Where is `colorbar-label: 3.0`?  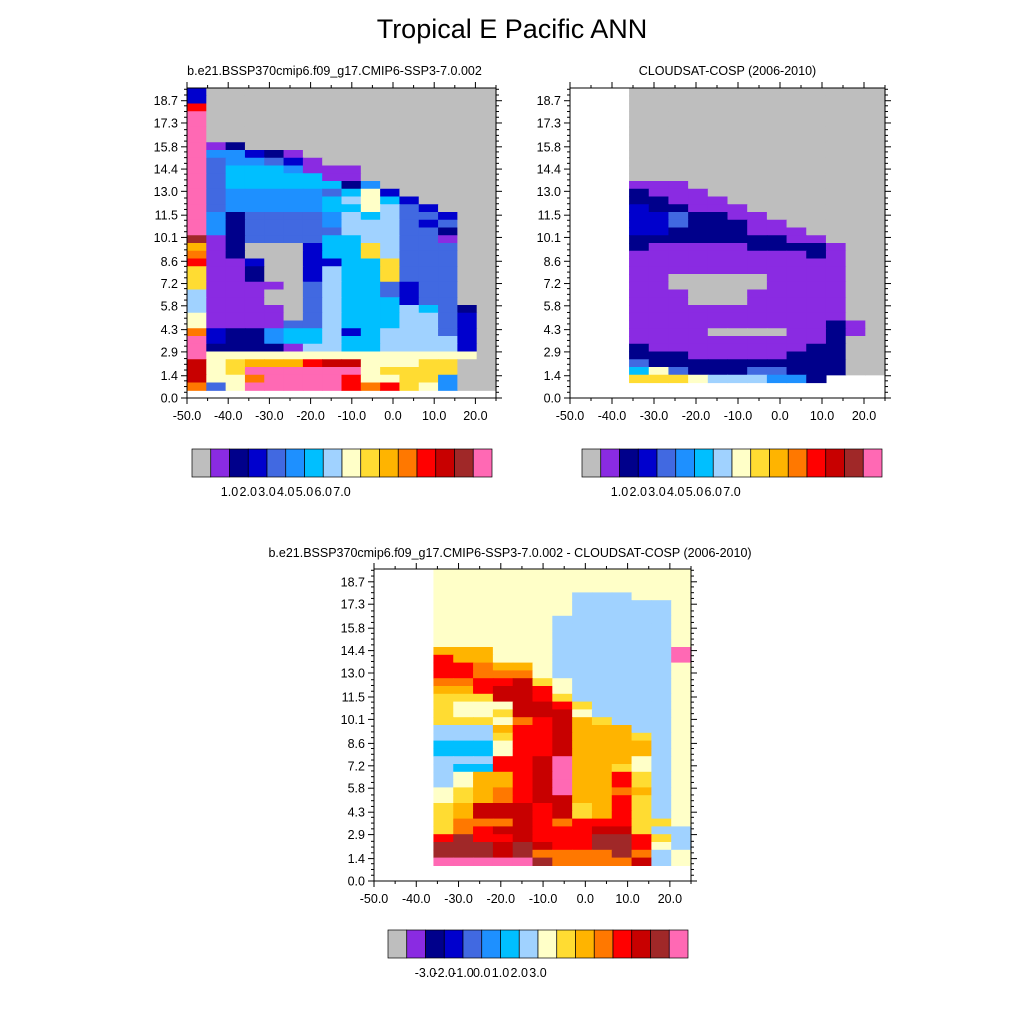 colorbar-label: 3.0 is located at coordinates (266, 492).